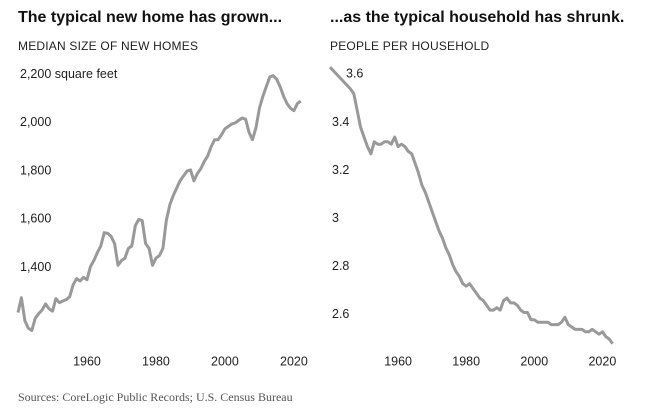 Image resolution: width=648 pixels, height=412 pixels. What do you see at coordinates (340, 314) in the screenshot?
I see `y-tick-label: 2.6` at bounding box center [340, 314].